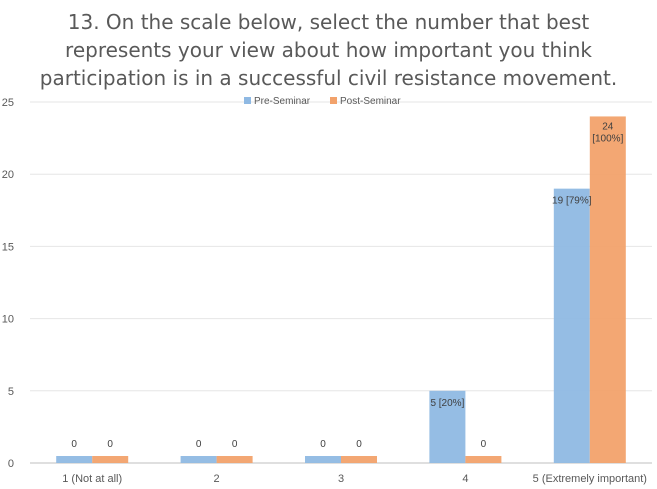 The image size is (657, 489). Describe the element at coordinates (11, 464) in the screenshot. I see `y-tick-label: 0` at that location.